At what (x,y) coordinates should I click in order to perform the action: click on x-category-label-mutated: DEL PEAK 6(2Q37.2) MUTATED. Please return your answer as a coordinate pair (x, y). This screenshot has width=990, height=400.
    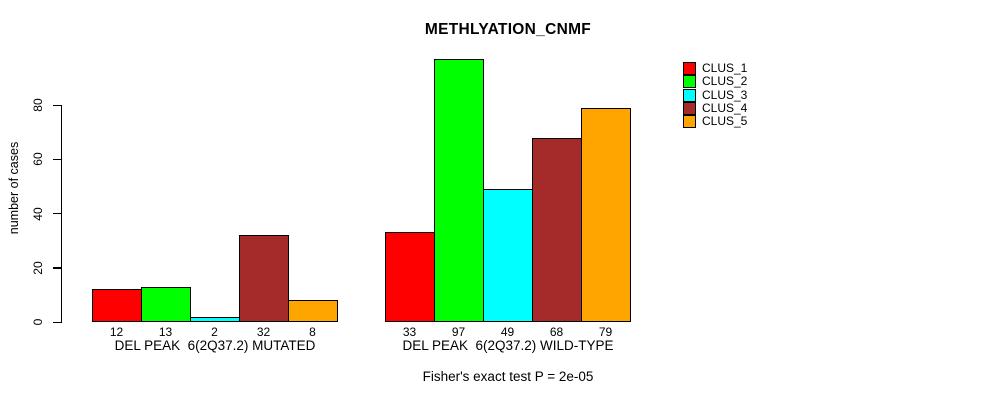
    Looking at the image, I should click on (215, 345).